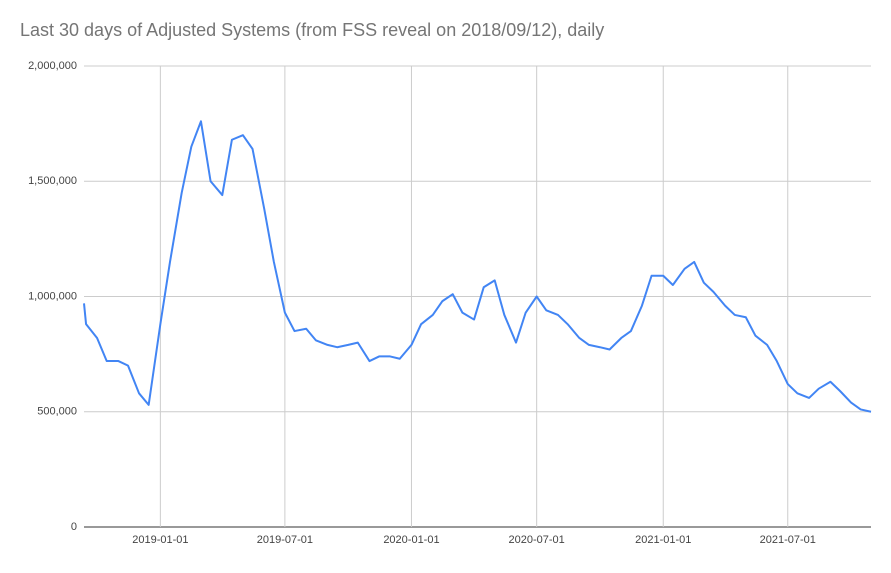  I want to click on x-tick-label: 2019-07-01, so click(285, 540).